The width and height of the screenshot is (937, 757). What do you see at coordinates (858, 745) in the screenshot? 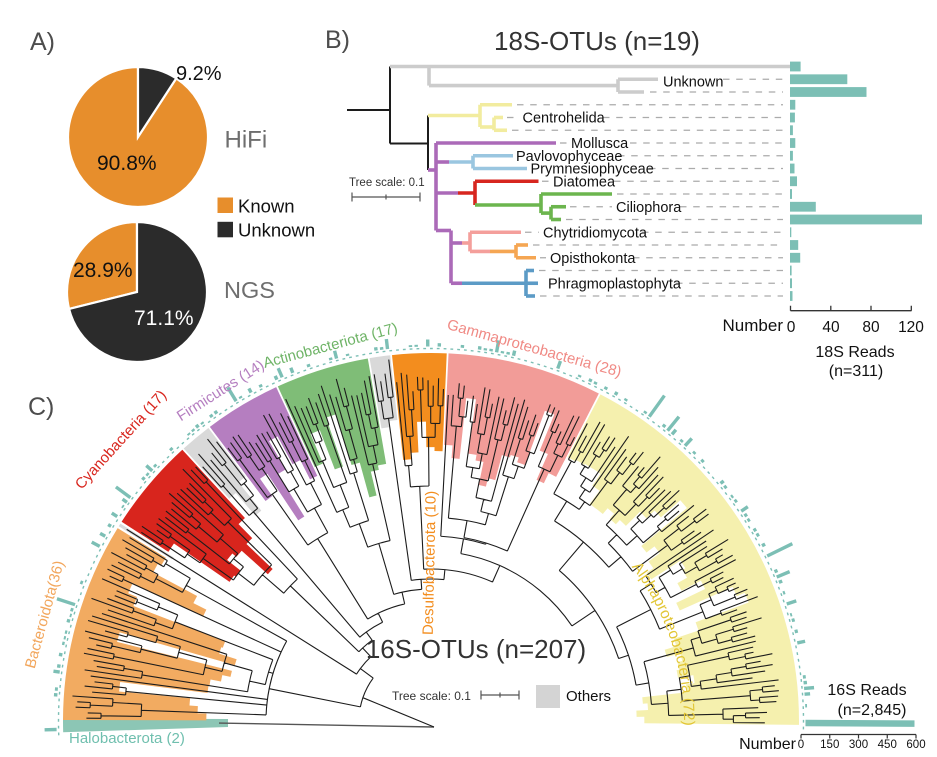
I see `svg-text: 300` at bounding box center [858, 745].